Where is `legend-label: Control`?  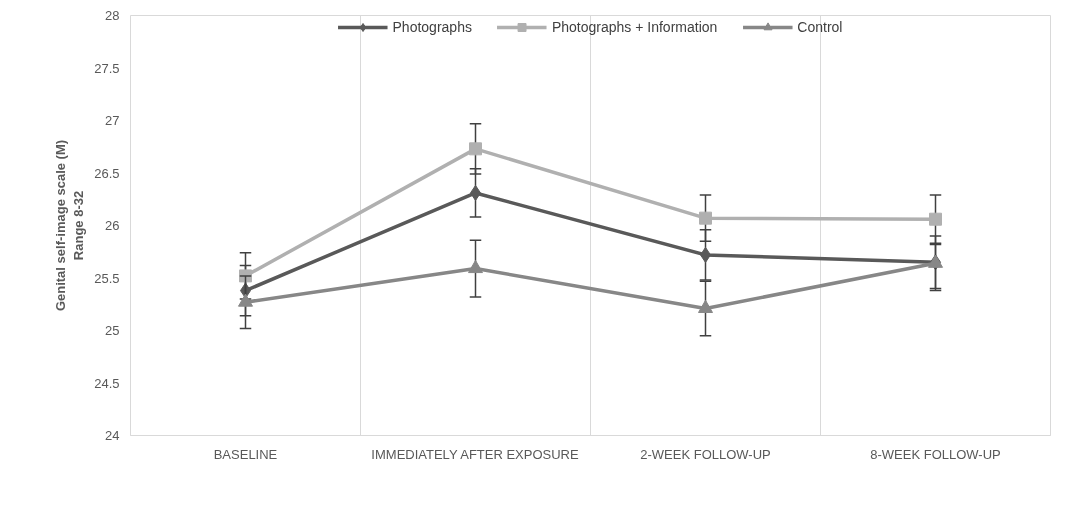
legend-label: Control is located at coordinates (820, 27).